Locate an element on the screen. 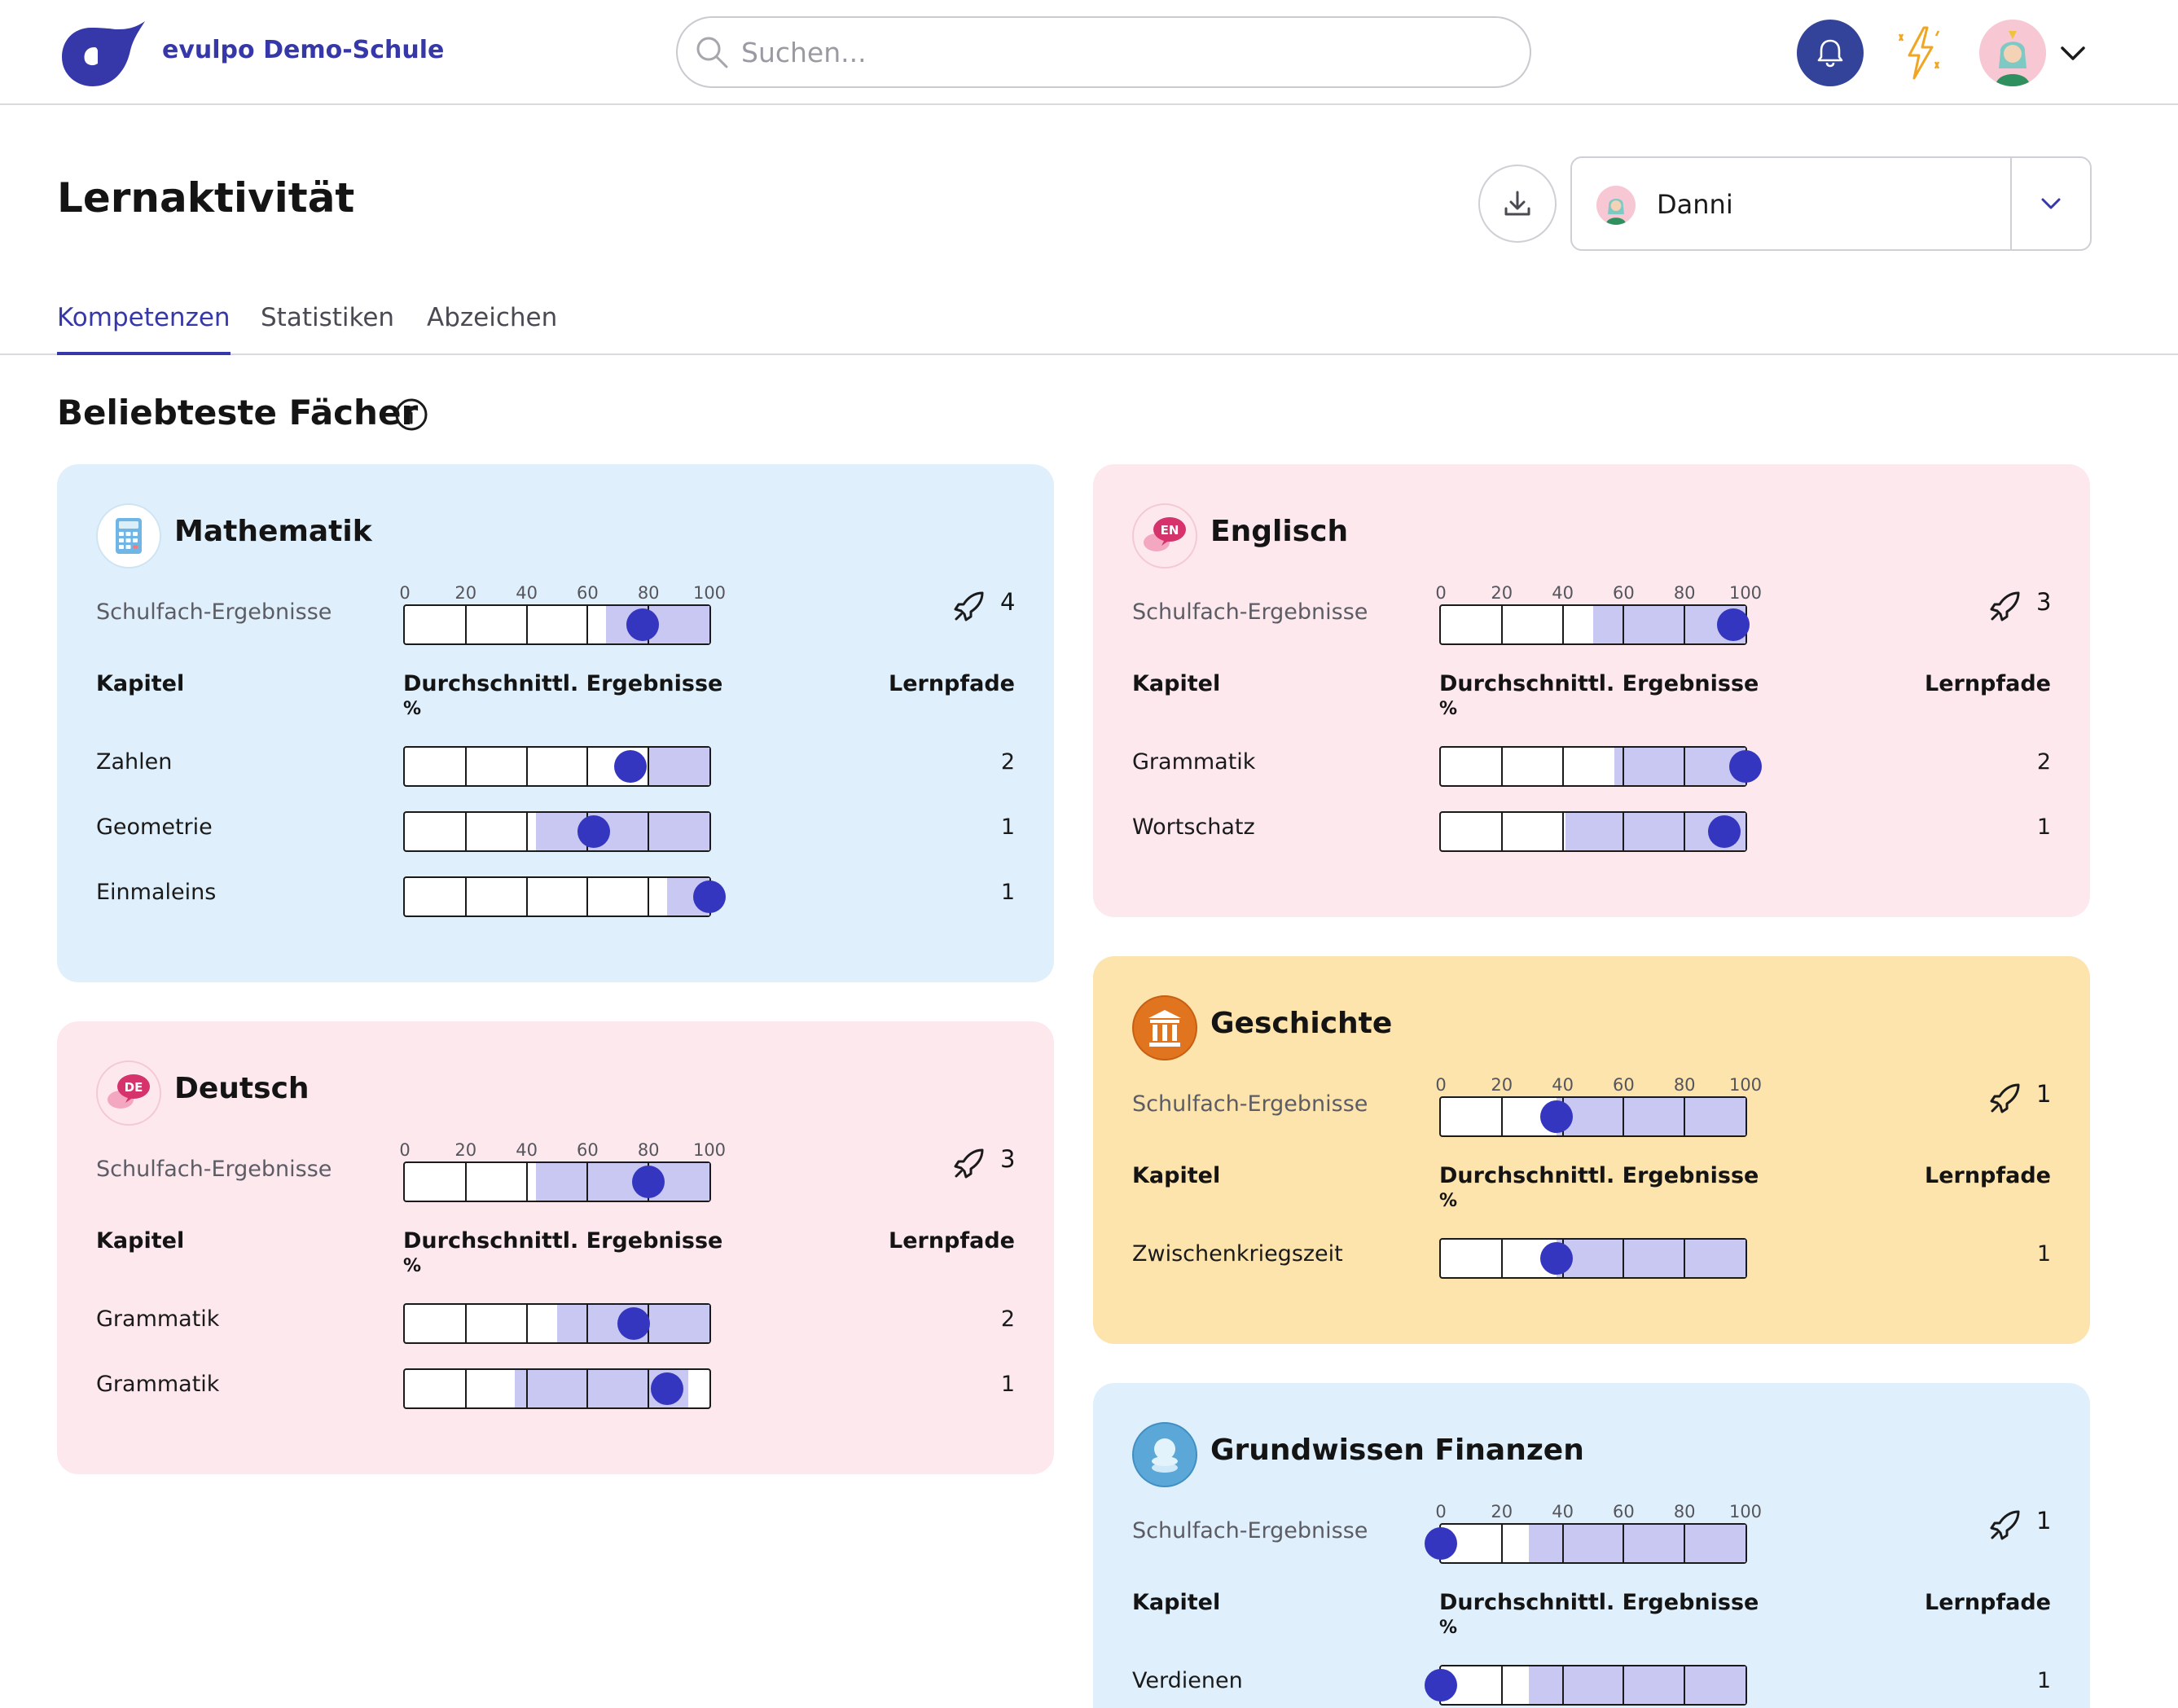 This screenshot has width=2178, height=1708. lightning-icon is located at coordinates (1920, 53).